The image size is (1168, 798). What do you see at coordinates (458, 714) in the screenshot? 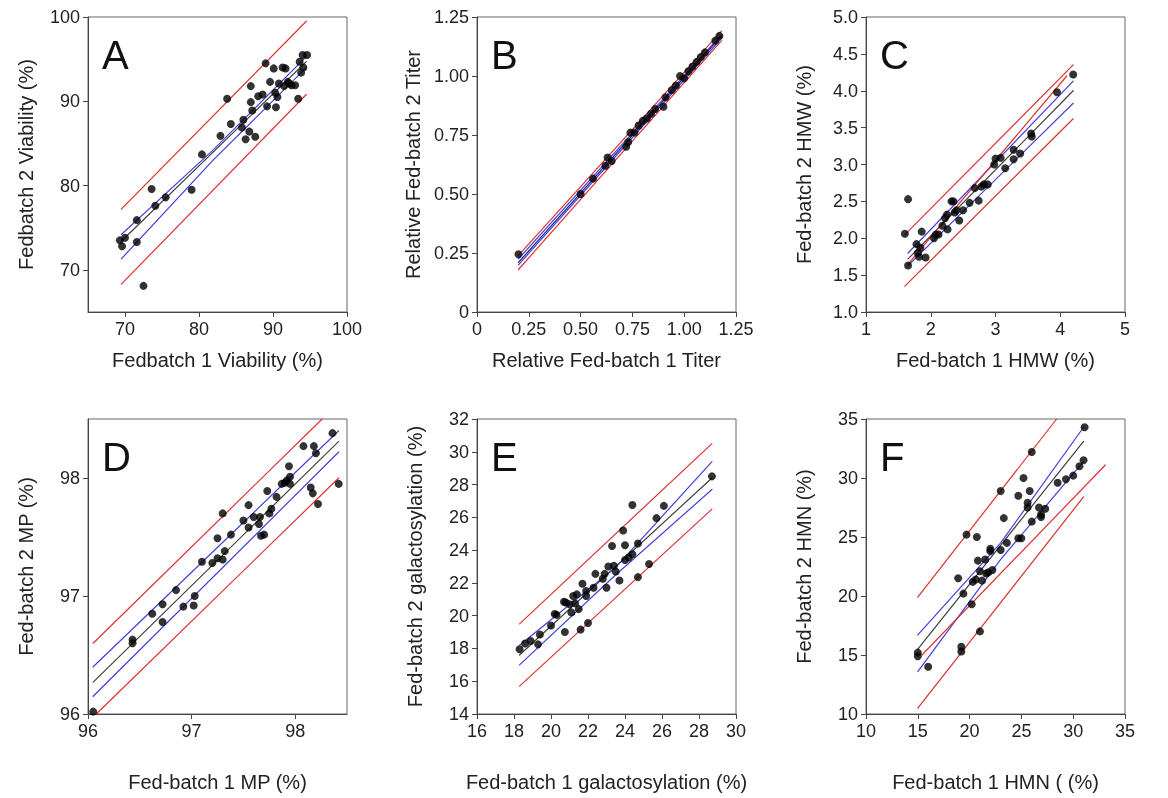
I see `y-tick-label: 14` at bounding box center [458, 714].